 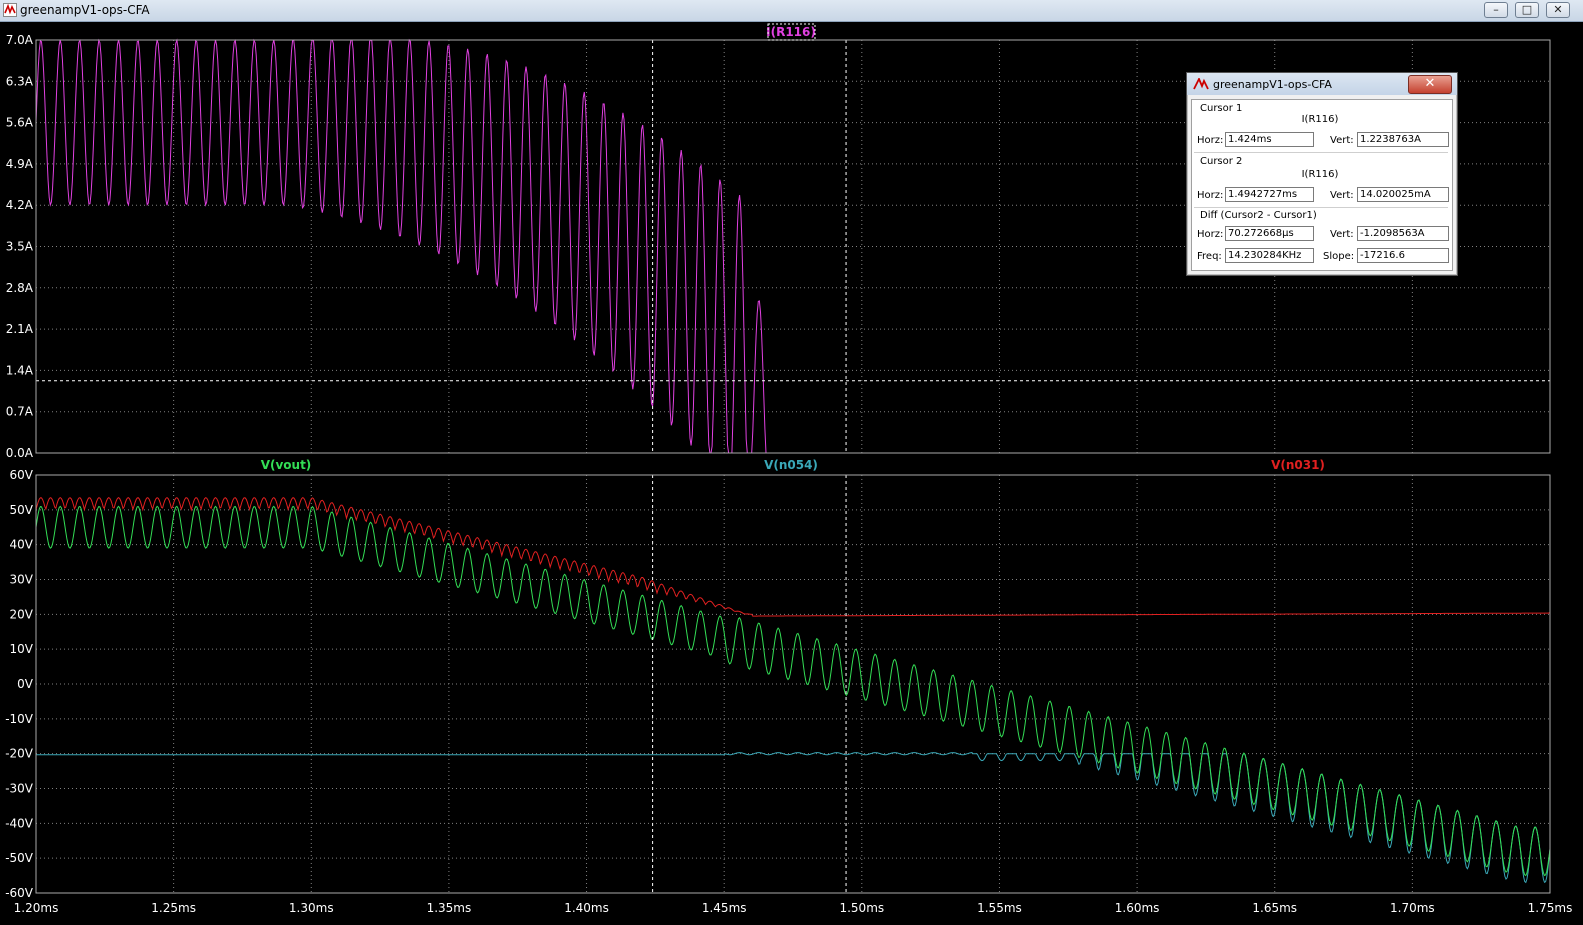 What do you see at coordinates (1258, 215) in the screenshot?
I see `diff-header: Diff (Cursor2 - Cursor1)` at bounding box center [1258, 215].